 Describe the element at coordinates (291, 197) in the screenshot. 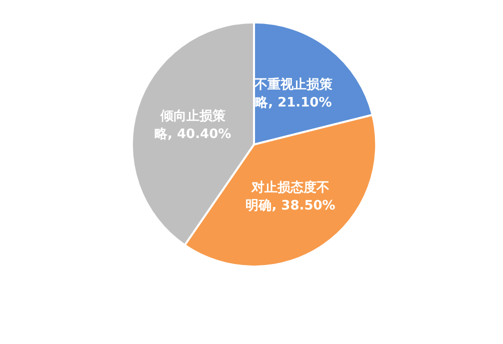

I see `slice-label: 对止损态度不明确, 38.50%` at that location.